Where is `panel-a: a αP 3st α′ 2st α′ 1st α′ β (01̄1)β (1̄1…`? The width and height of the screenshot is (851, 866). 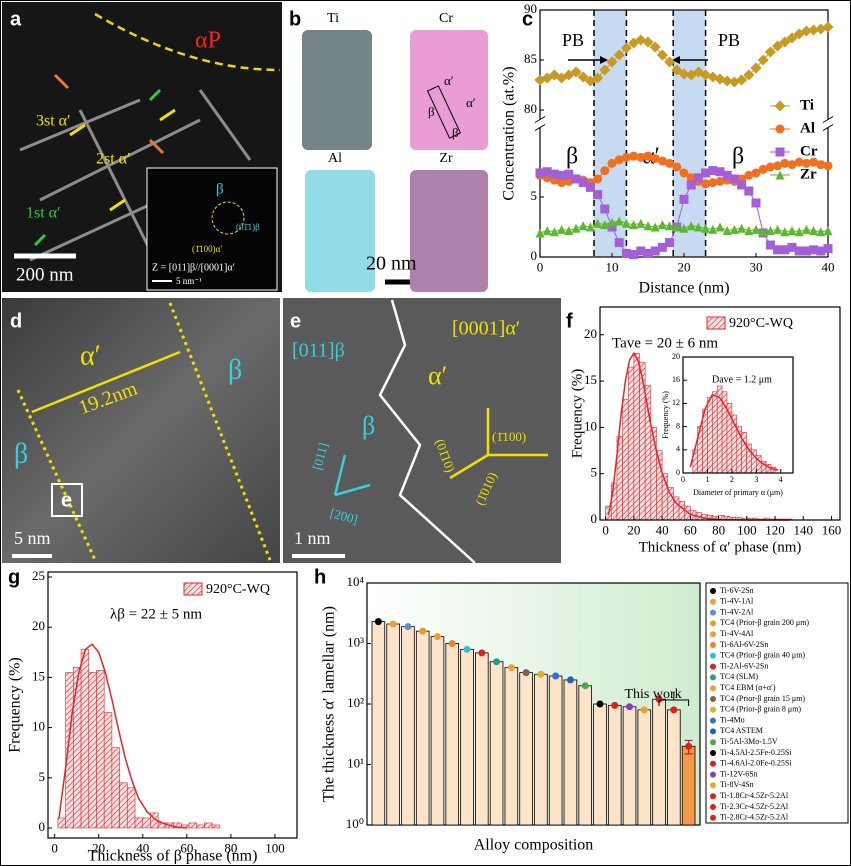
panel-a: a αP 3st α′ 2st α′ 1st α′ β (01̄1)β (1̄1… is located at coordinates (142, 147).